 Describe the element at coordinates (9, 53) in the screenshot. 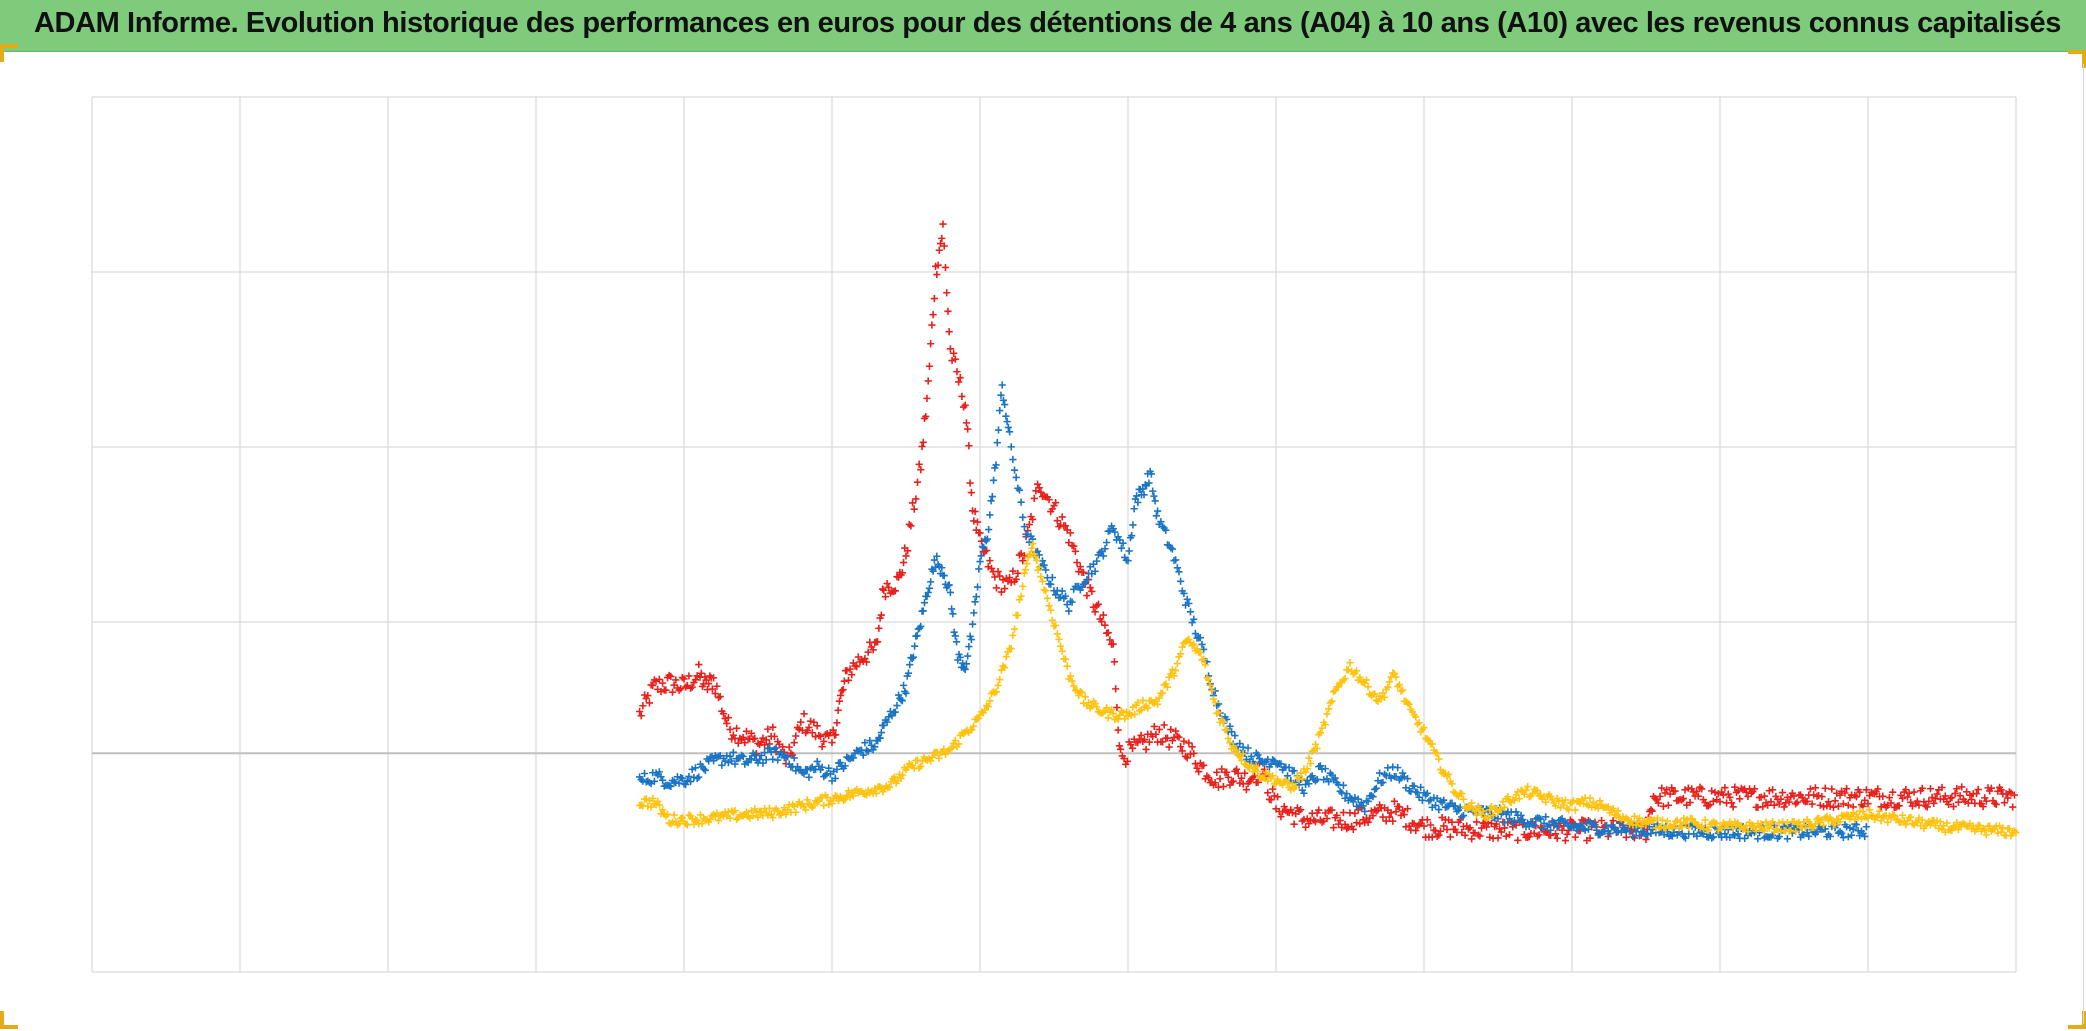

I see `corner-marker-top-left` at that location.